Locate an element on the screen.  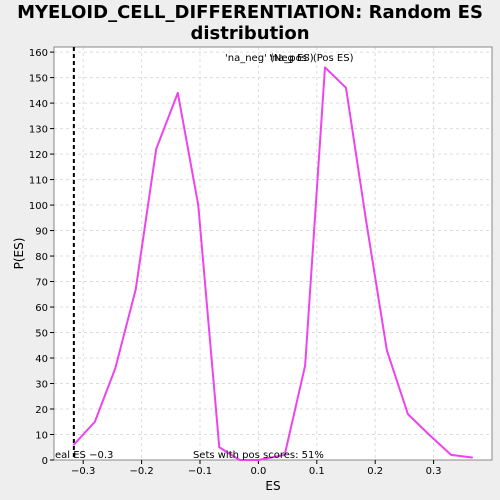
y-tick-label: 100 is located at coordinates (38, 206).